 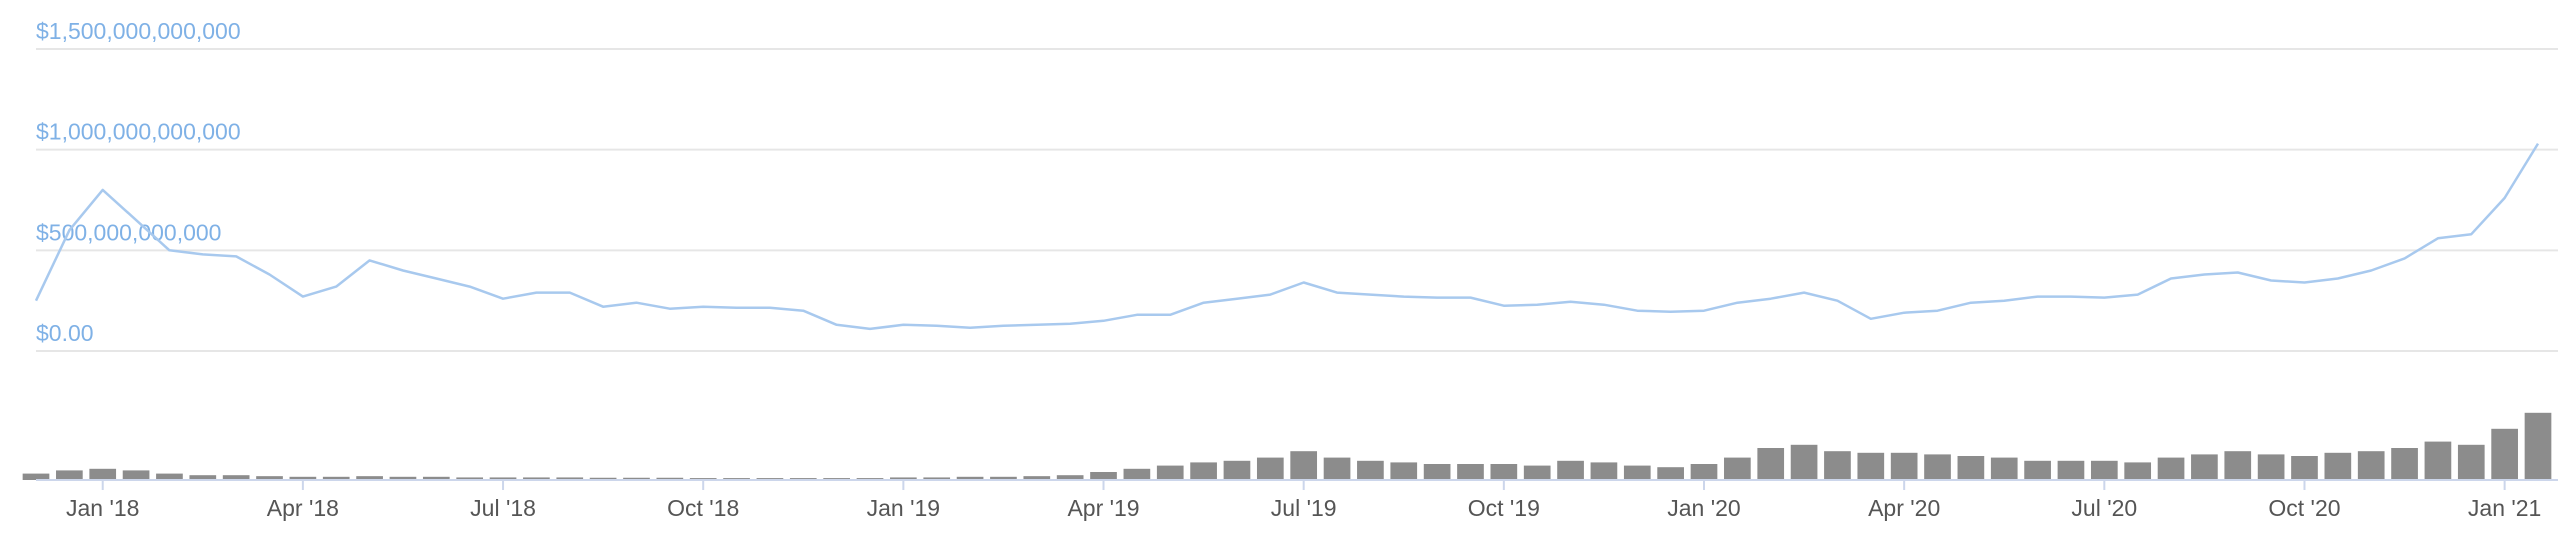 What do you see at coordinates (703, 508) in the screenshot?
I see `x-tick-label: Oct '18` at bounding box center [703, 508].